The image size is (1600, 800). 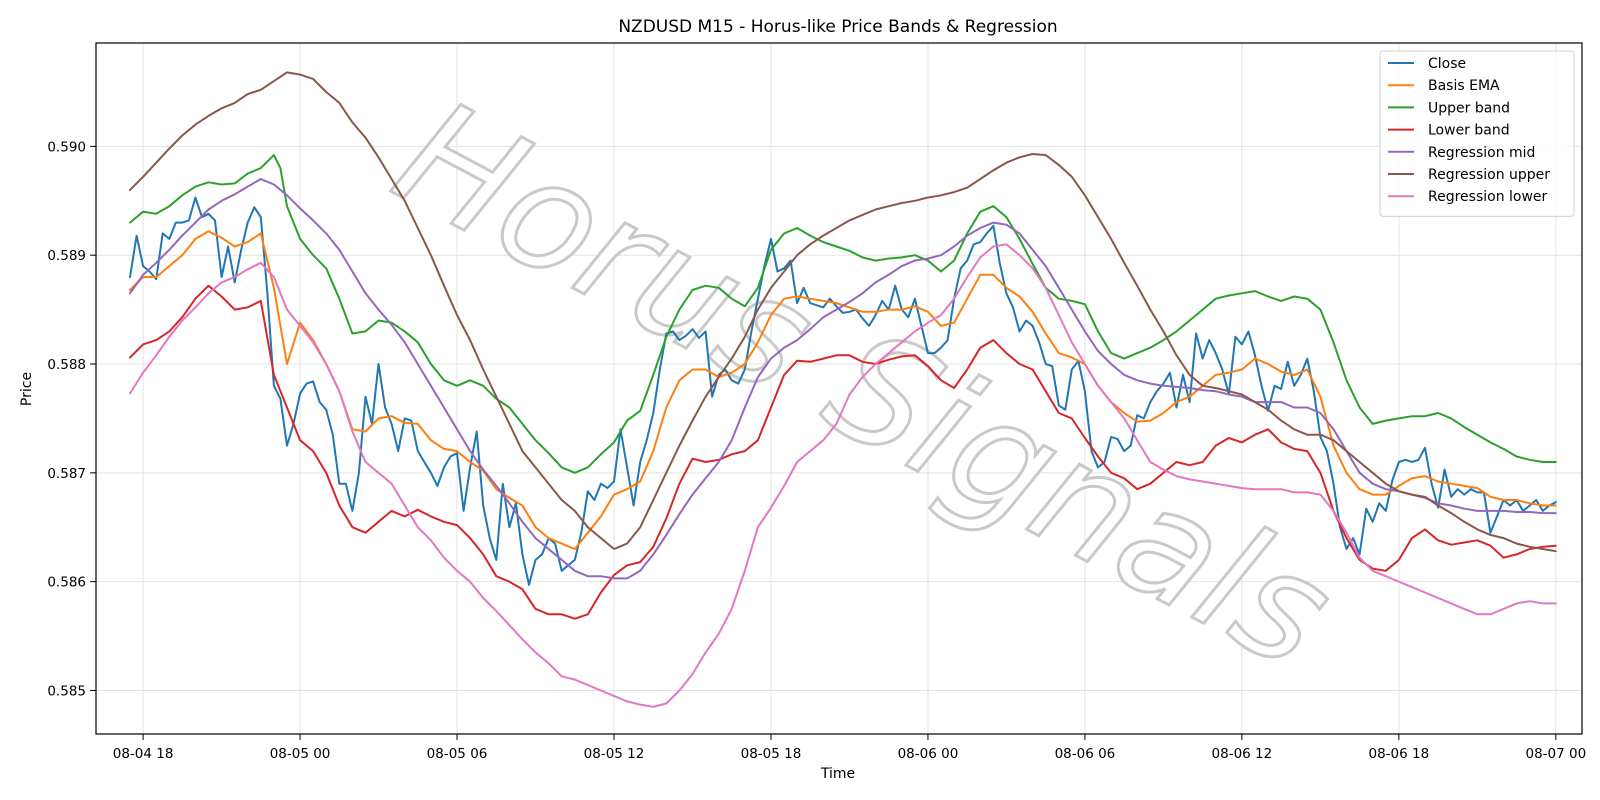 I want to click on legend-label-regression-upper: Regression upper, so click(x=1489, y=175).